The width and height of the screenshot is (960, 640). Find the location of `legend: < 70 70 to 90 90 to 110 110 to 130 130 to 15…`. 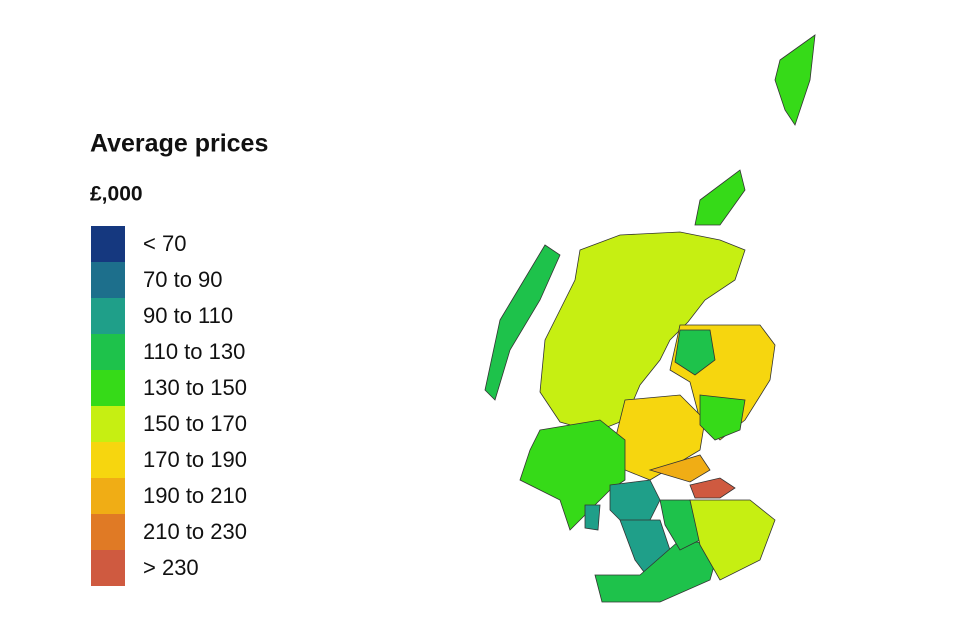

legend: < 70 70 to 90 90 to 110 110 to 130 130 to 15… is located at coordinates (169, 406).